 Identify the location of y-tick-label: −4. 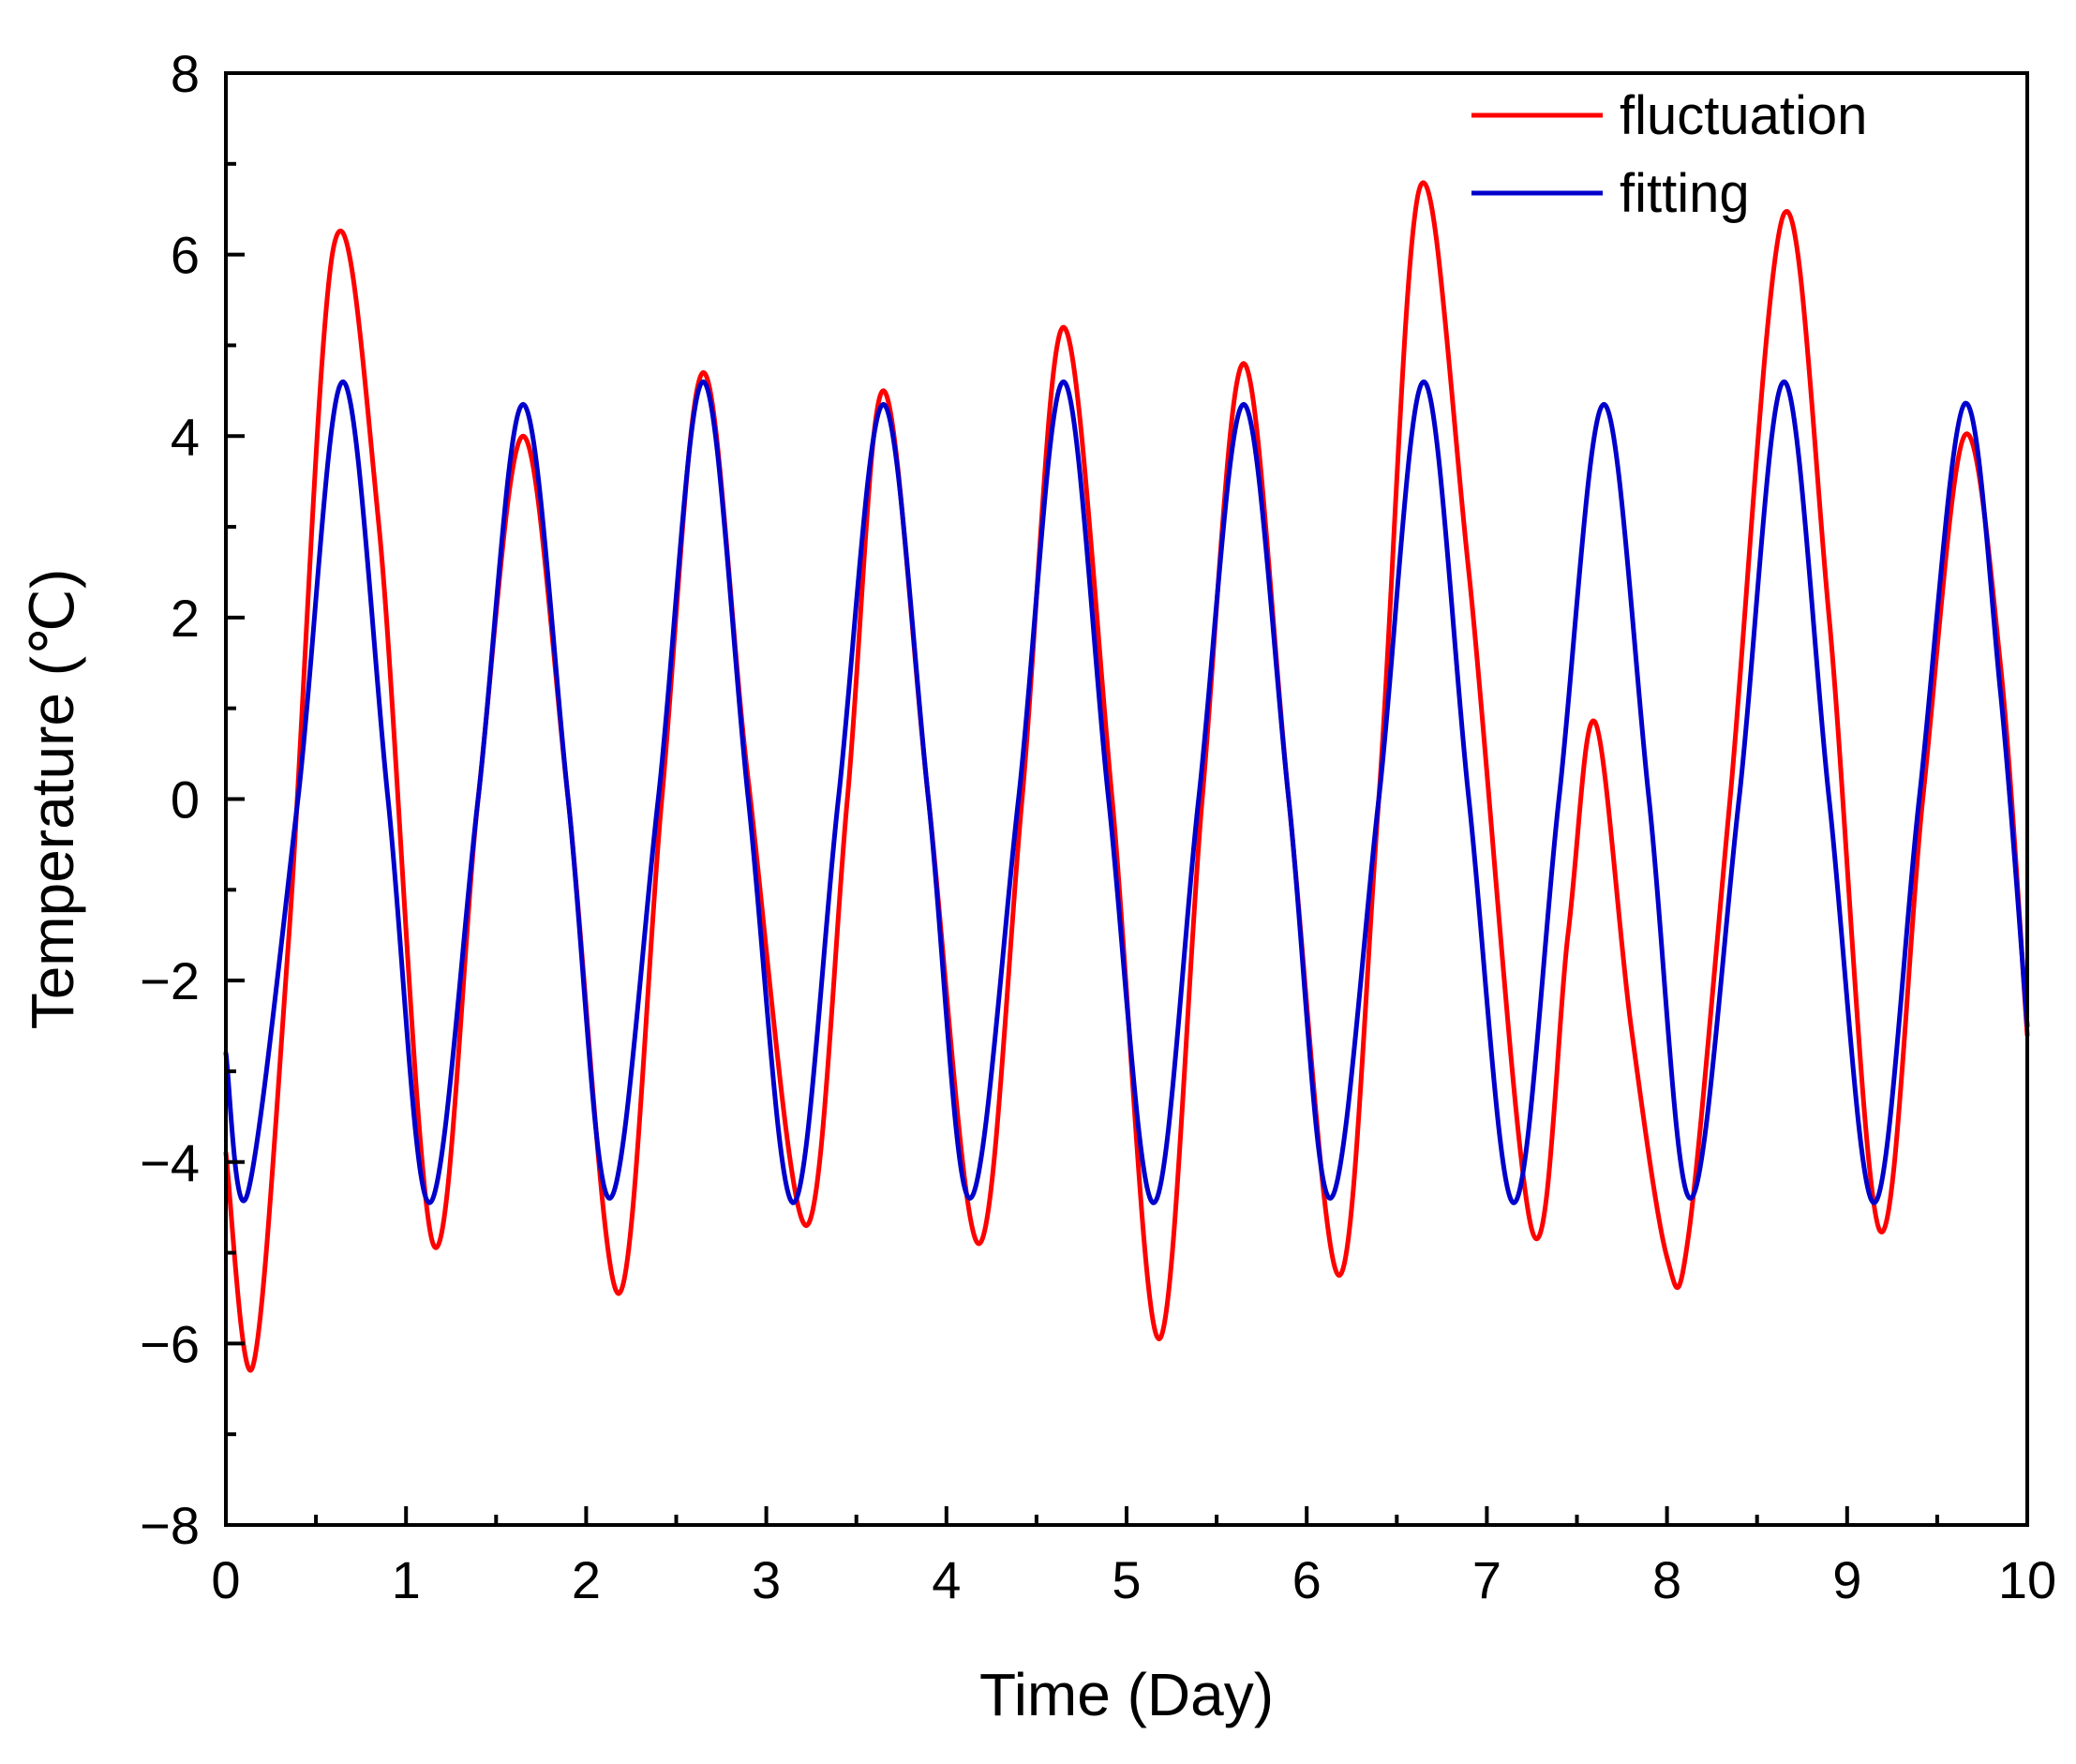
(170, 1162).